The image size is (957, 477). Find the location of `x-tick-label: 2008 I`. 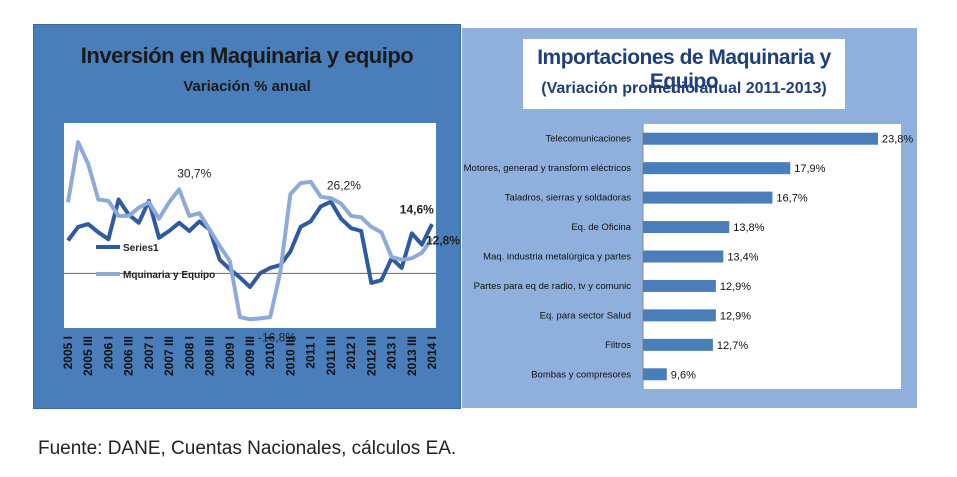

x-tick-label: 2008 I is located at coordinates (189, 352).